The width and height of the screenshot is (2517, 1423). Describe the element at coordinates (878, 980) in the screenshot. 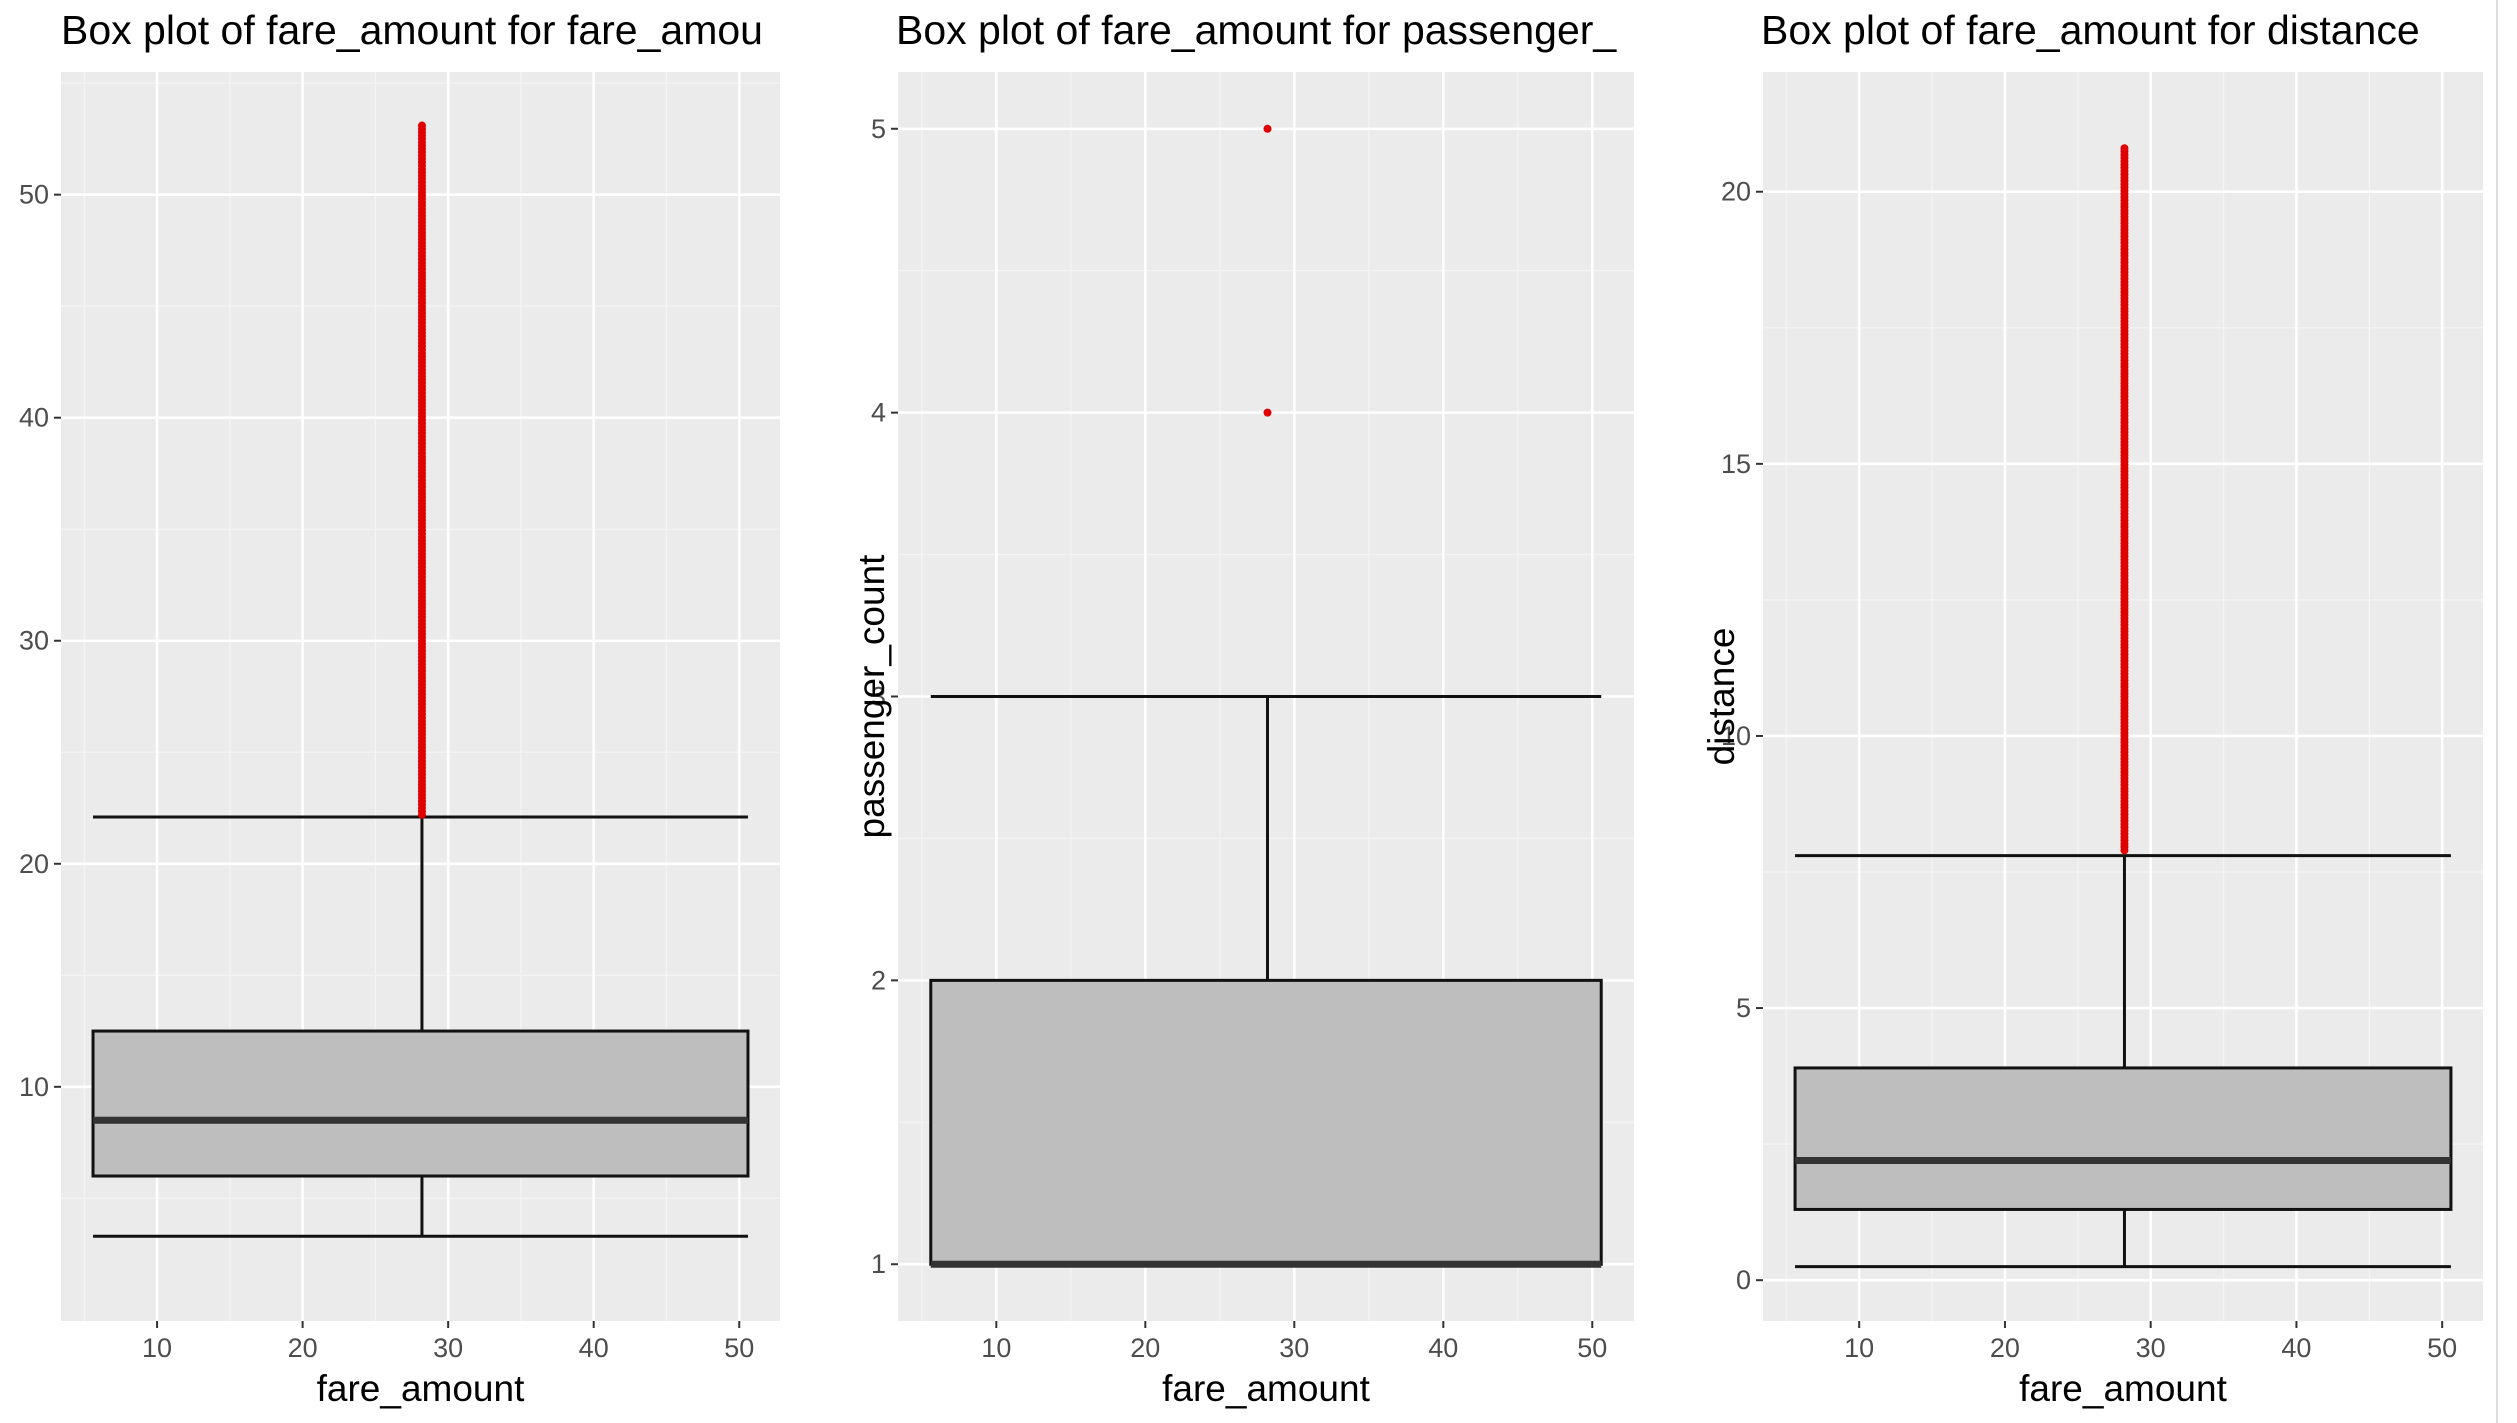

I see `y-tick-label: 2` at that location.